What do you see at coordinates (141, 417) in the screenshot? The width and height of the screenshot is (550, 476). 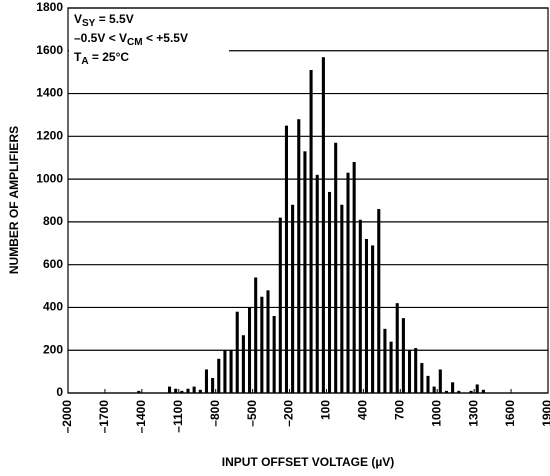 I see `x-tick-label: –1400` at bounding box center [141, 417].